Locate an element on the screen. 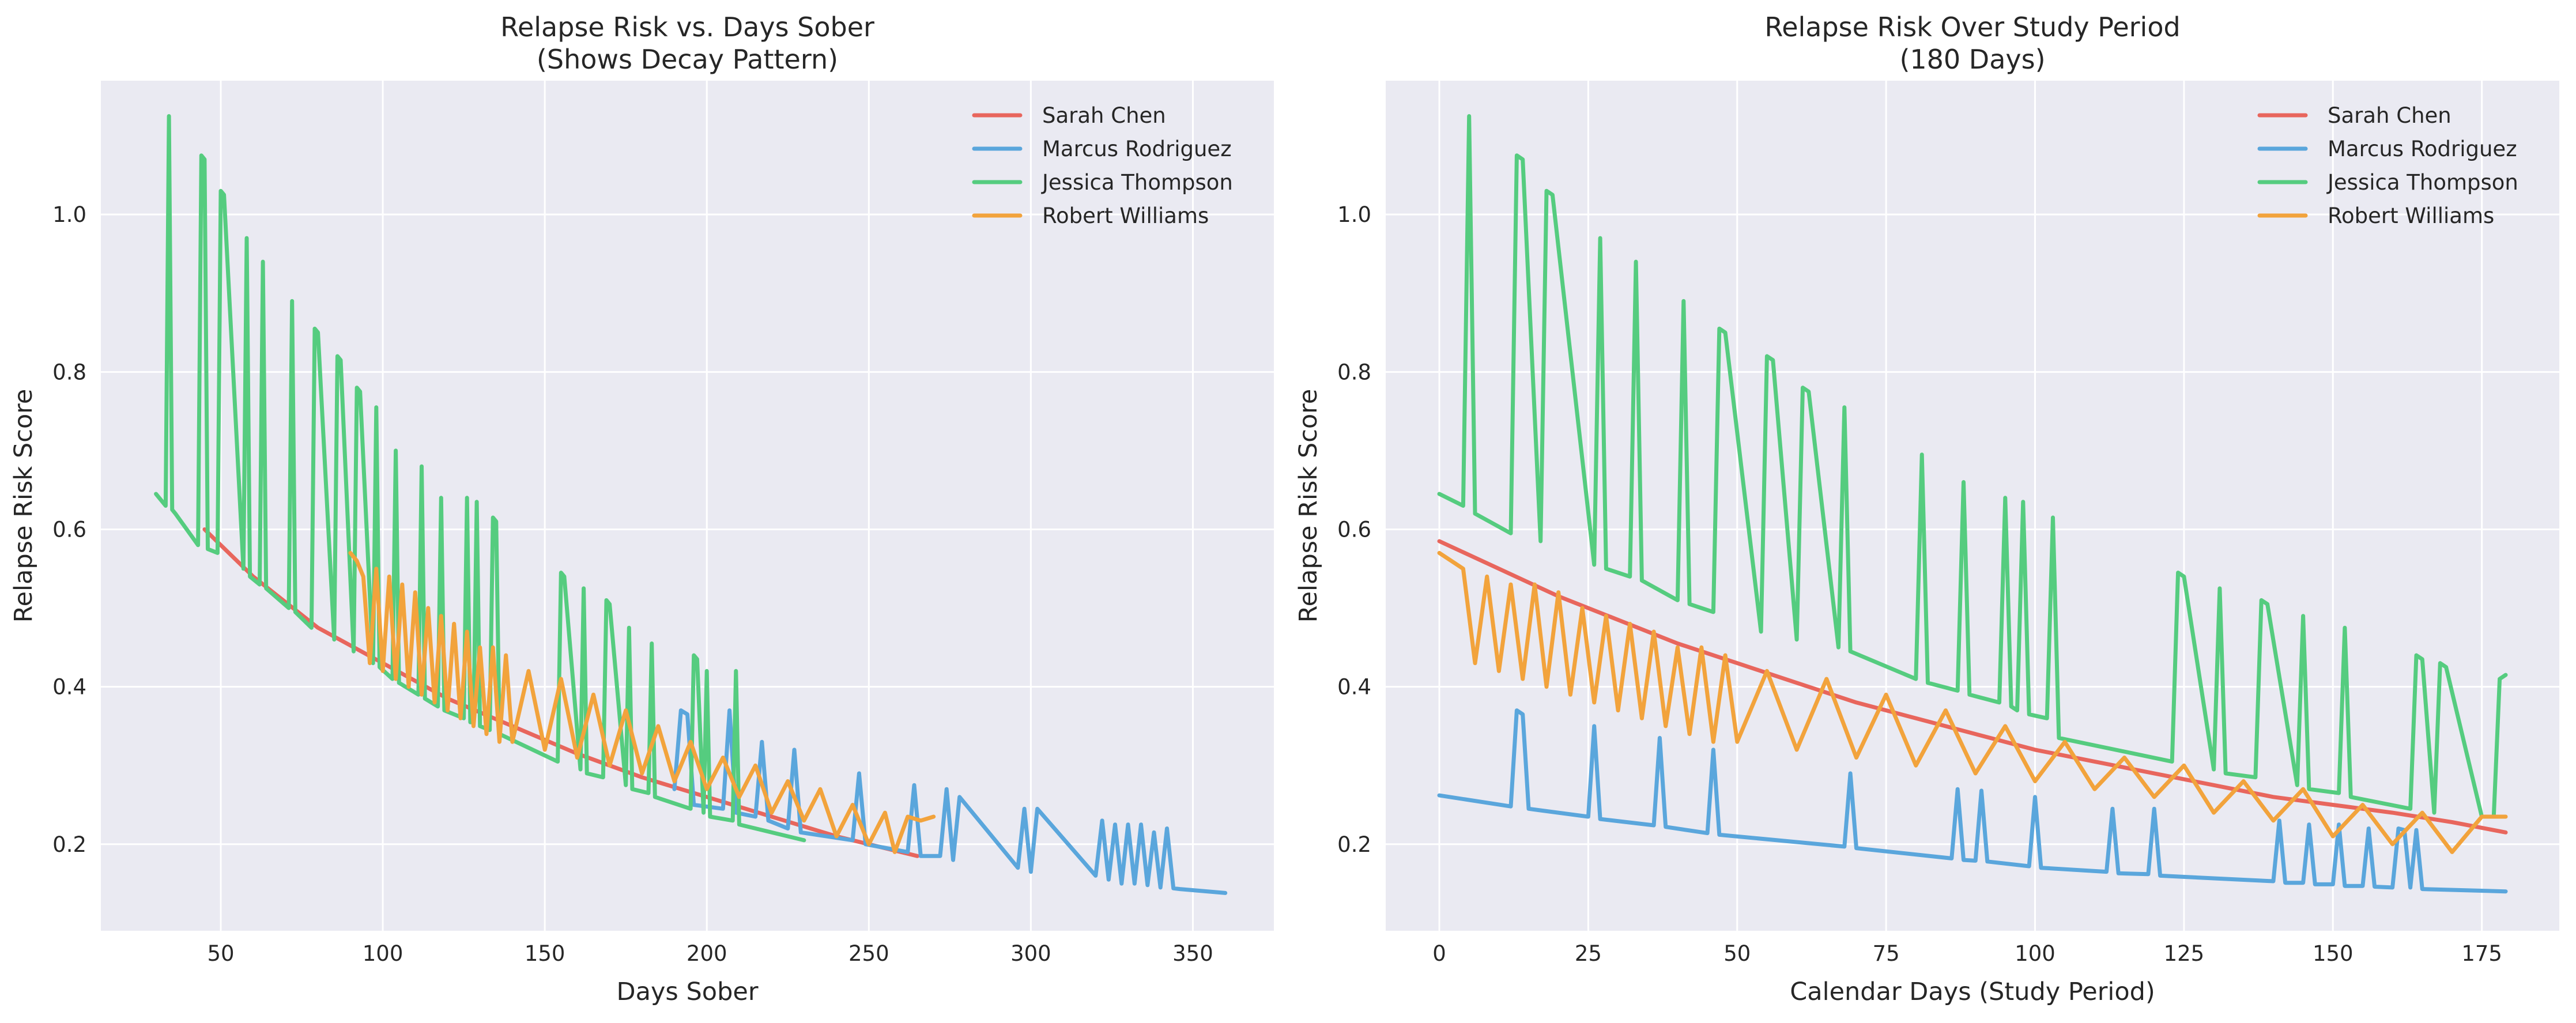 Image resolution: width=2576 pixels, height=1023 pixels. x-tick-label: 350 is located at coordinates (1192, 954).